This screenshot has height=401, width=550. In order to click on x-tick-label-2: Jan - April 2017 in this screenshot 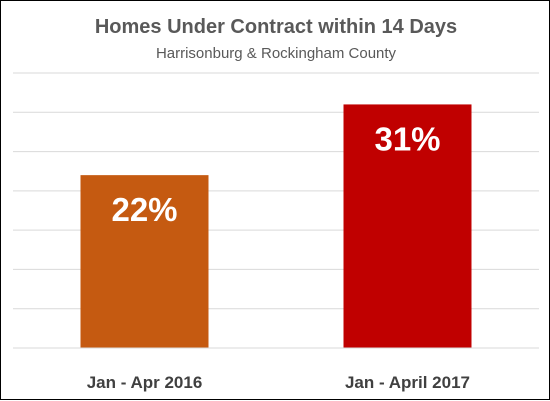, I will do `click(407, 382)`.